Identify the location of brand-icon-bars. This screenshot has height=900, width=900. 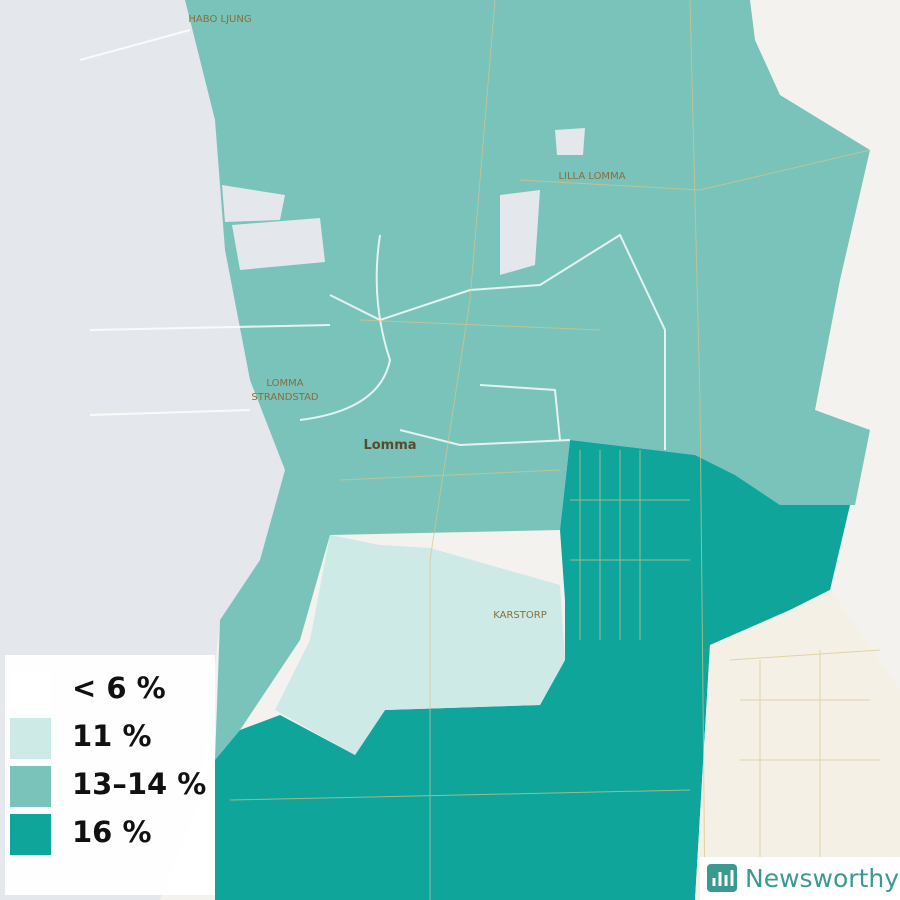
(723, 878).